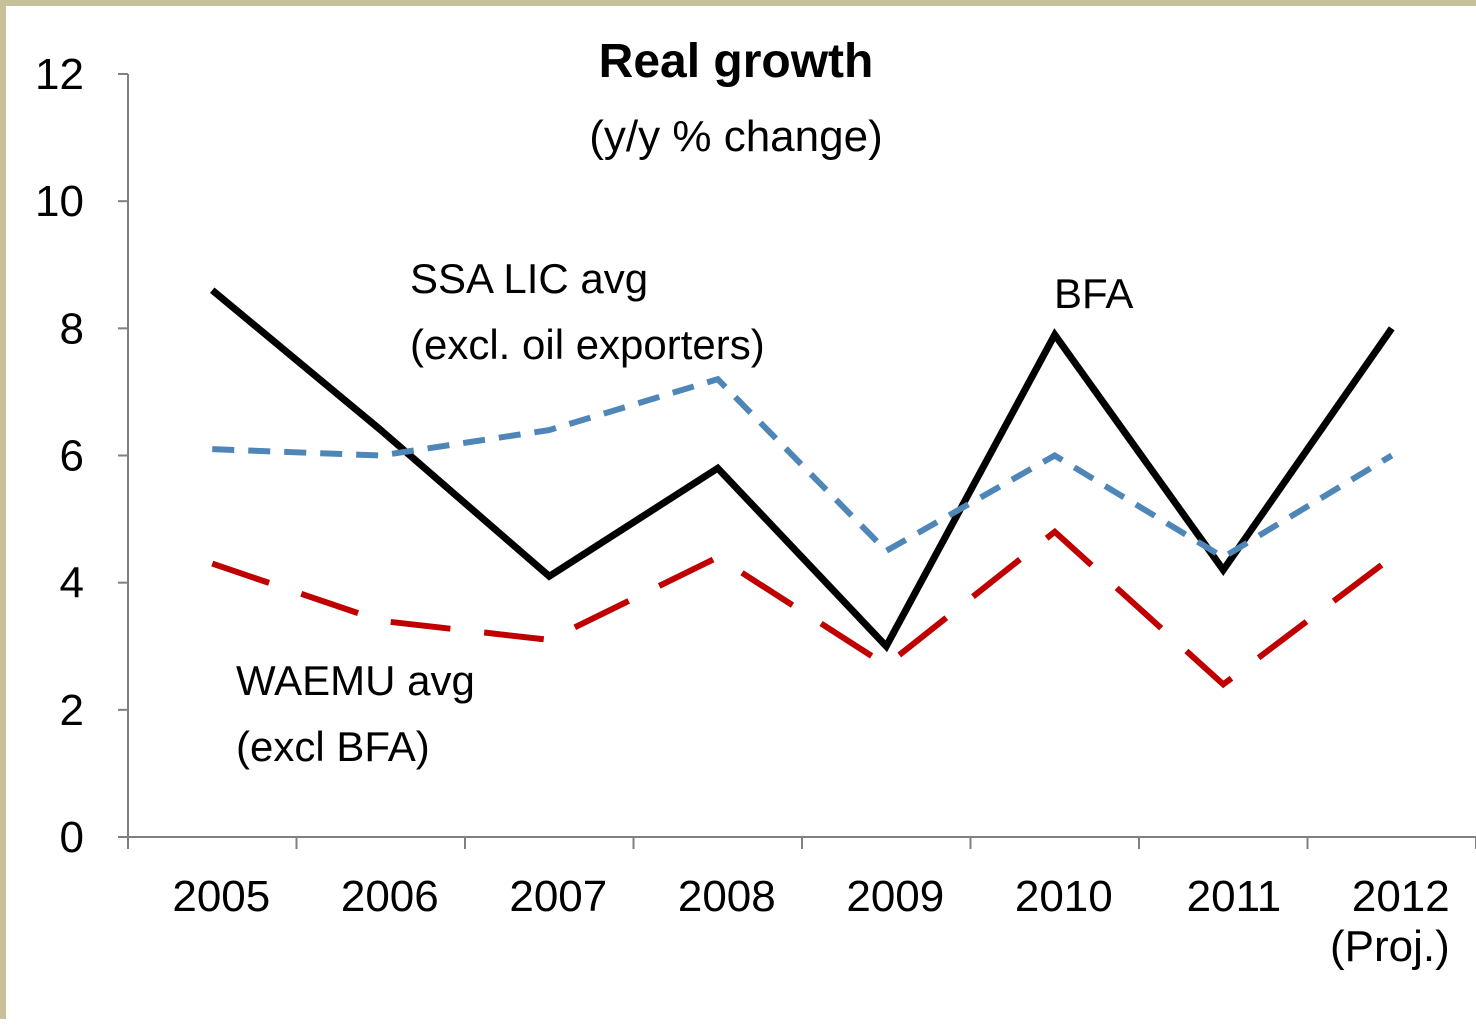 This screenshot has height=1025, width=1476. Describe the element at coordinates (1389, 921) in the screenshot. I see `x-tick-label: 2012 (Proj.)` at that location.